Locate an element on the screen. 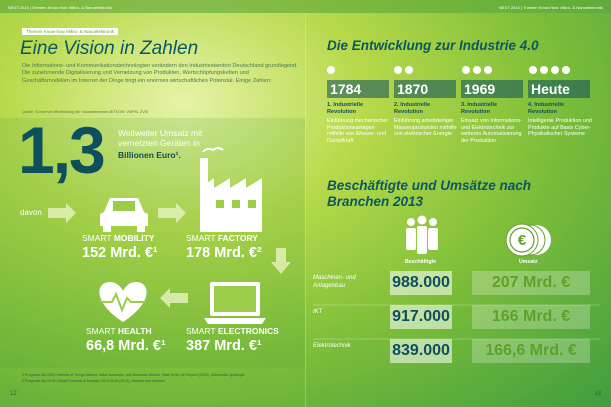  euro-symbol: € is located at coordinates (522, 240).